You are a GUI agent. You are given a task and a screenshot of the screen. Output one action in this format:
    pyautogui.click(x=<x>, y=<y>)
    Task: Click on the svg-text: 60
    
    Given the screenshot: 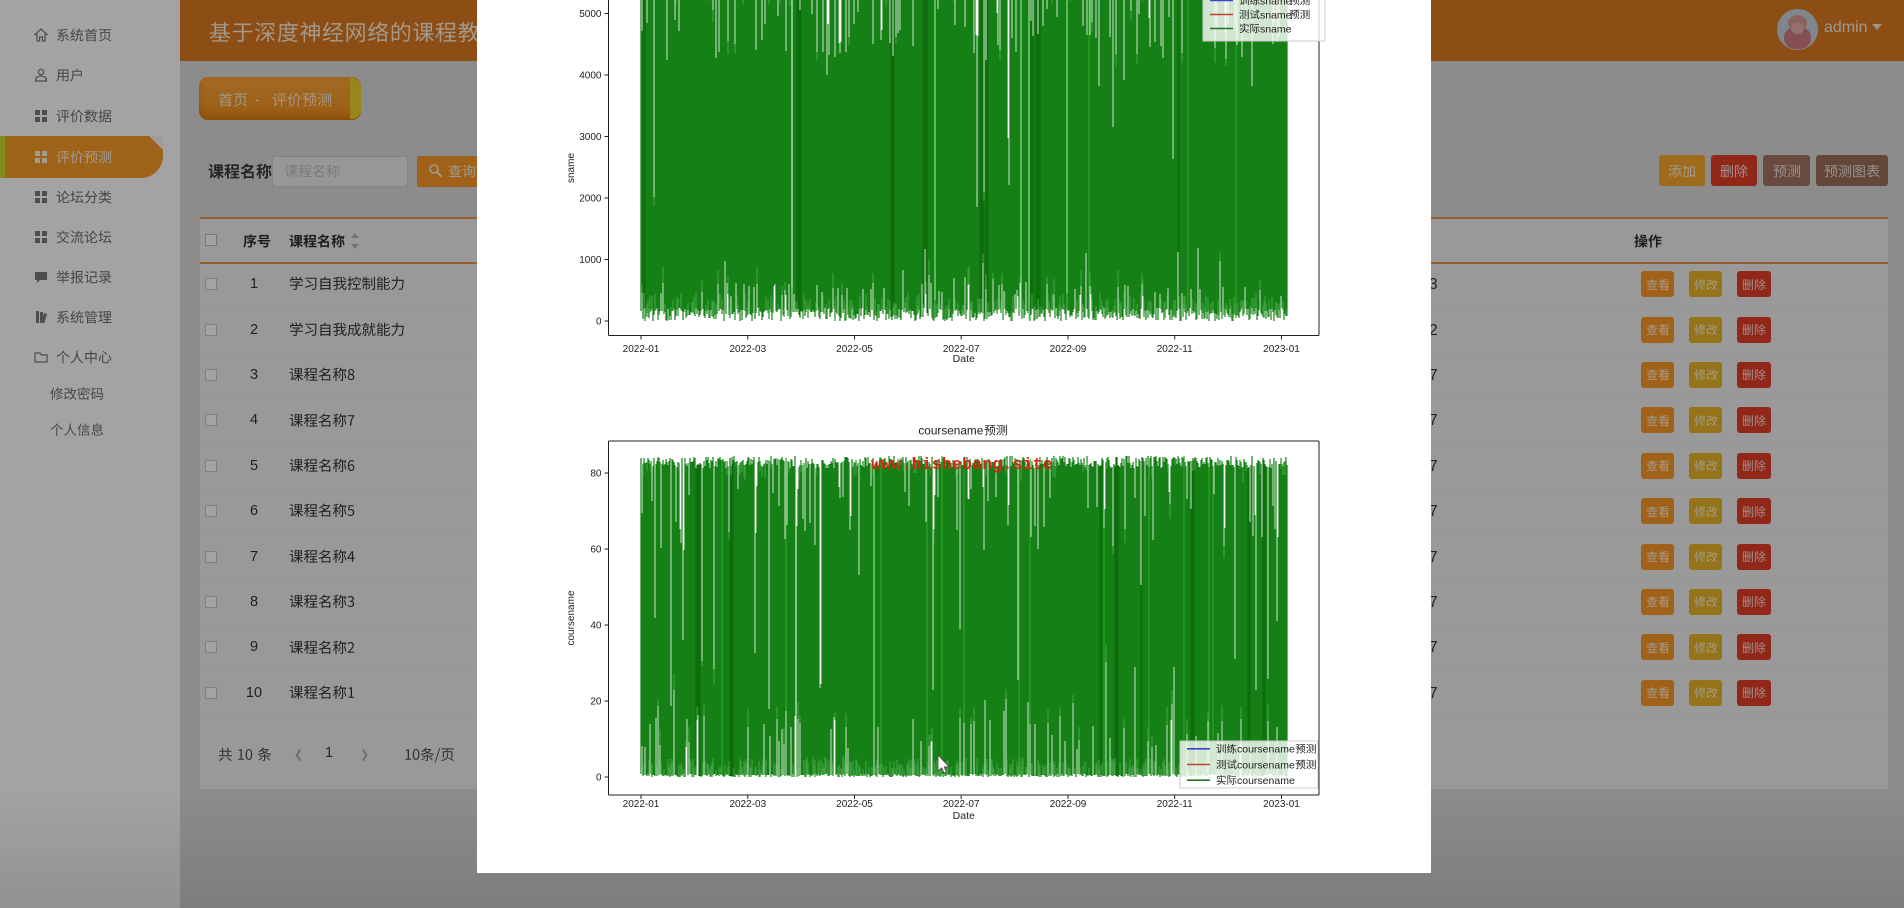 What is the action you would take?
    pyautogui.click(x=596, y=550)
    